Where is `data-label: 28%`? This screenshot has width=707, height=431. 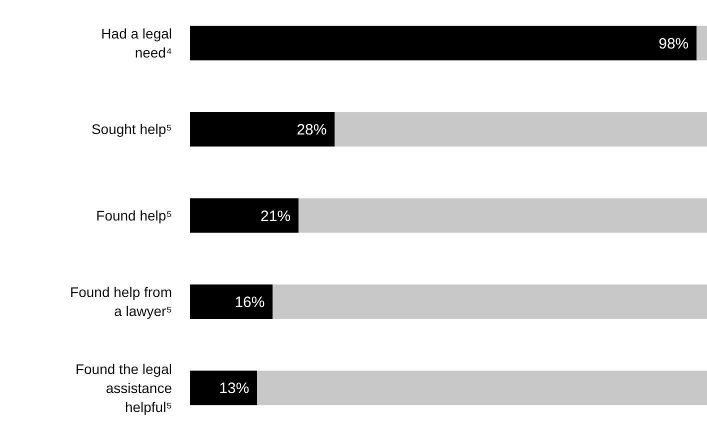 data-label: 28% is located at coordinates (311, 130).